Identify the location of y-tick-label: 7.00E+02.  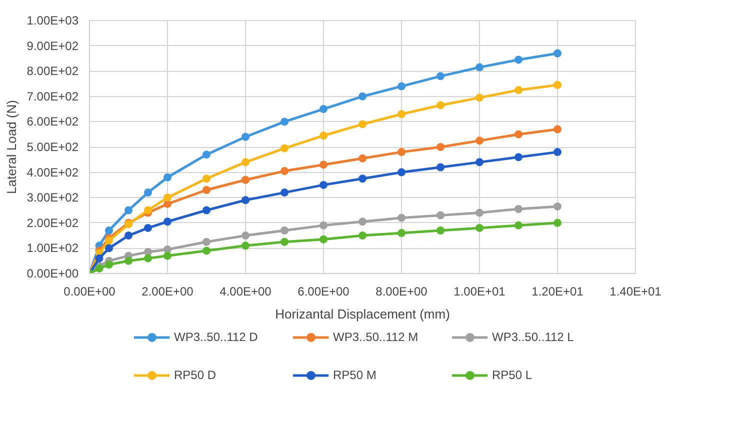
(52, 96).